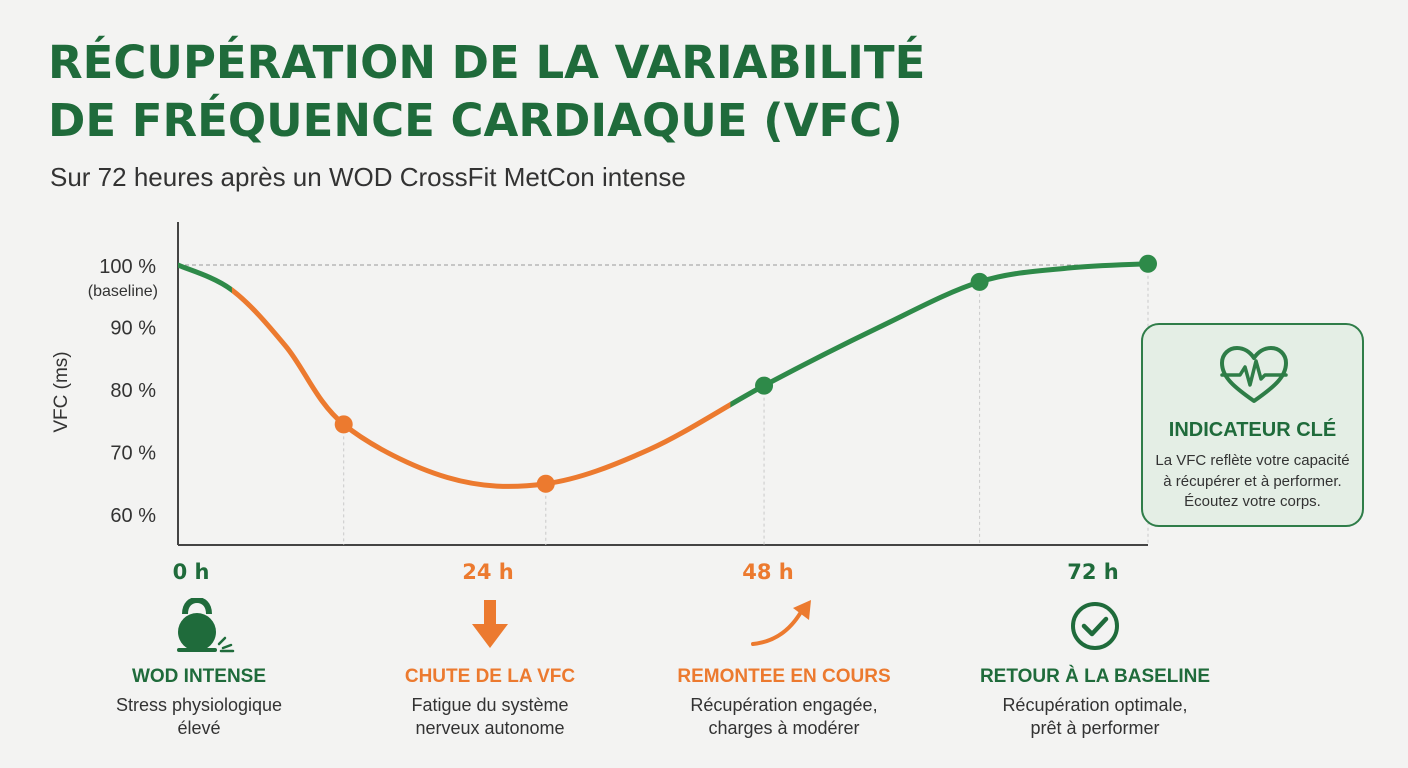 The image size is (1408, 768). What do you see at coordinates (191, 572) in the screenshot?
I see `x-tick-label: 0 h` at bounding box center [191, 572].